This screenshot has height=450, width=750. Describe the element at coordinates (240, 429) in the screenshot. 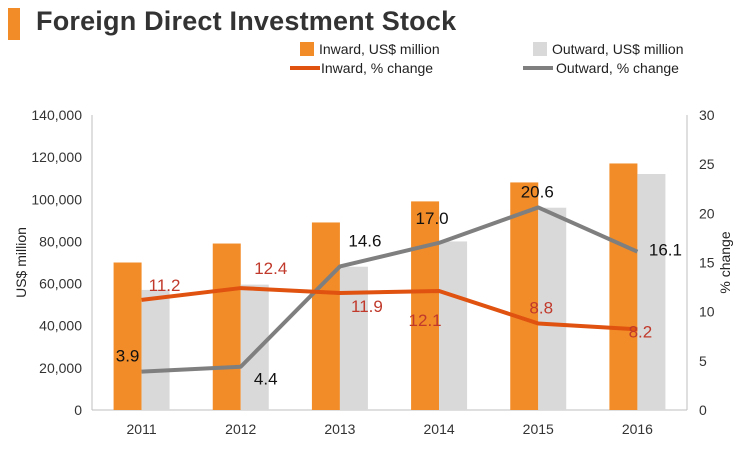

I see `x-tick-label: 2012` at that location.